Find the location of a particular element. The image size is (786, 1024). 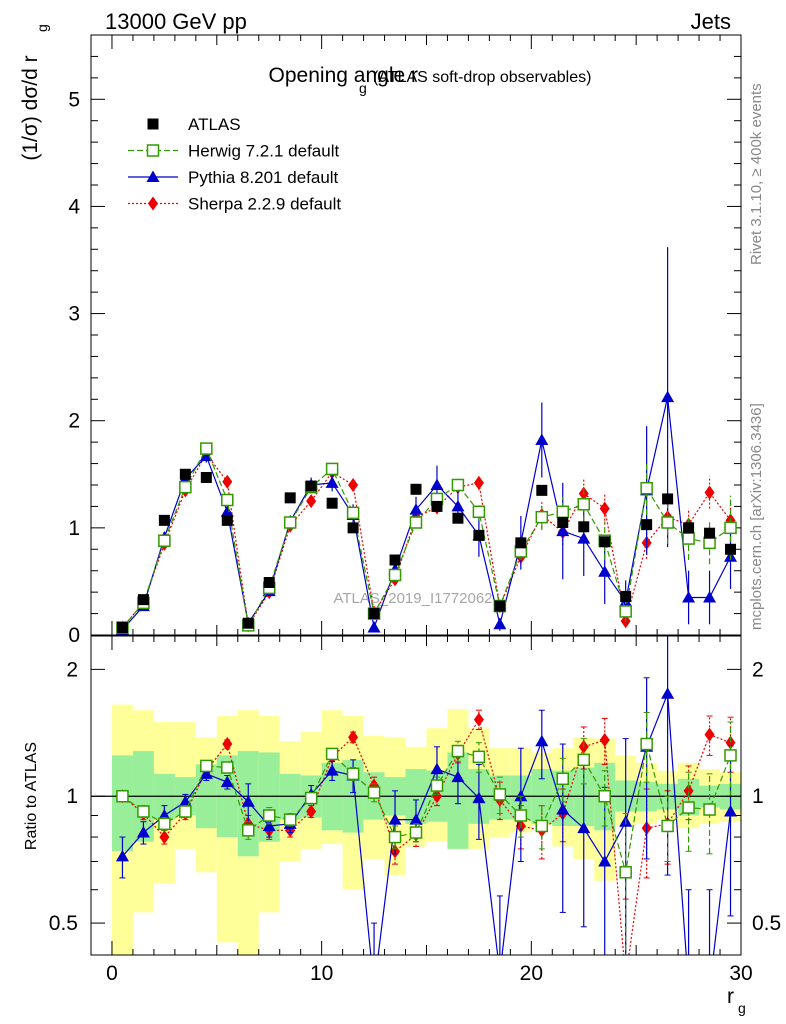

main-y-axis-label: (1/σ) dσ/d r g is located at coordinates (34, 92).